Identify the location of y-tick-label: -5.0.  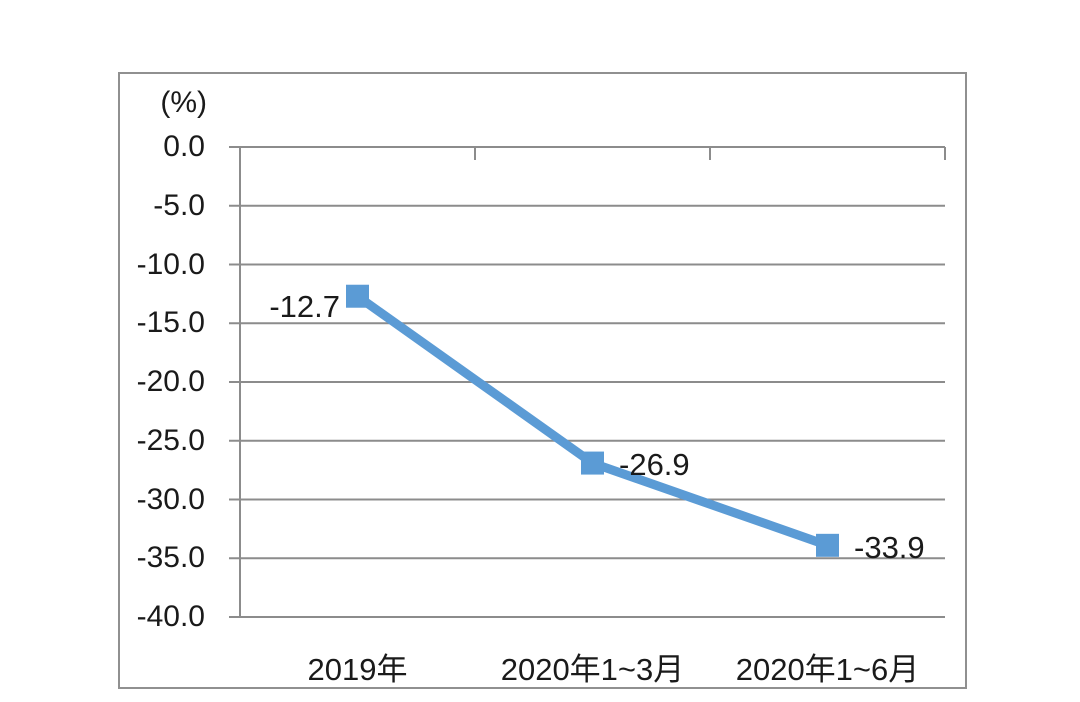
(179, 205).